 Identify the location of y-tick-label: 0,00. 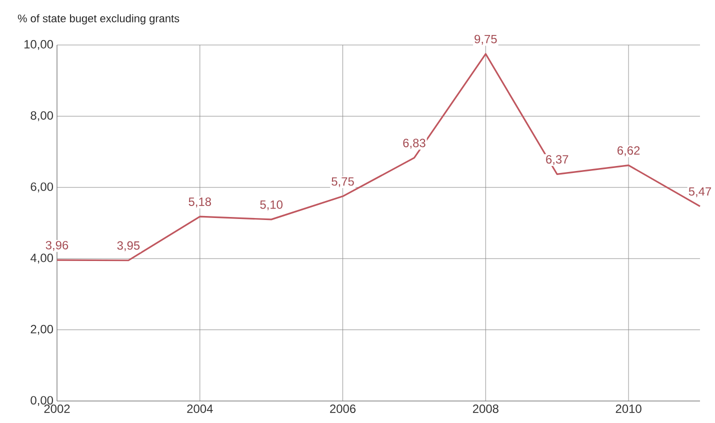
(42, 401).